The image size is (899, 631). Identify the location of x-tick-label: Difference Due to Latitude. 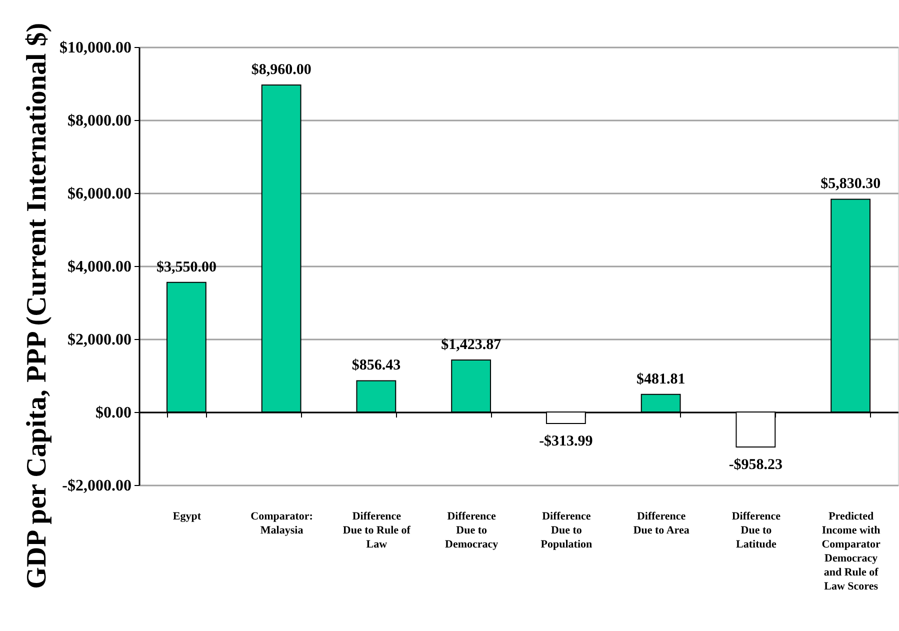
(756, 530).